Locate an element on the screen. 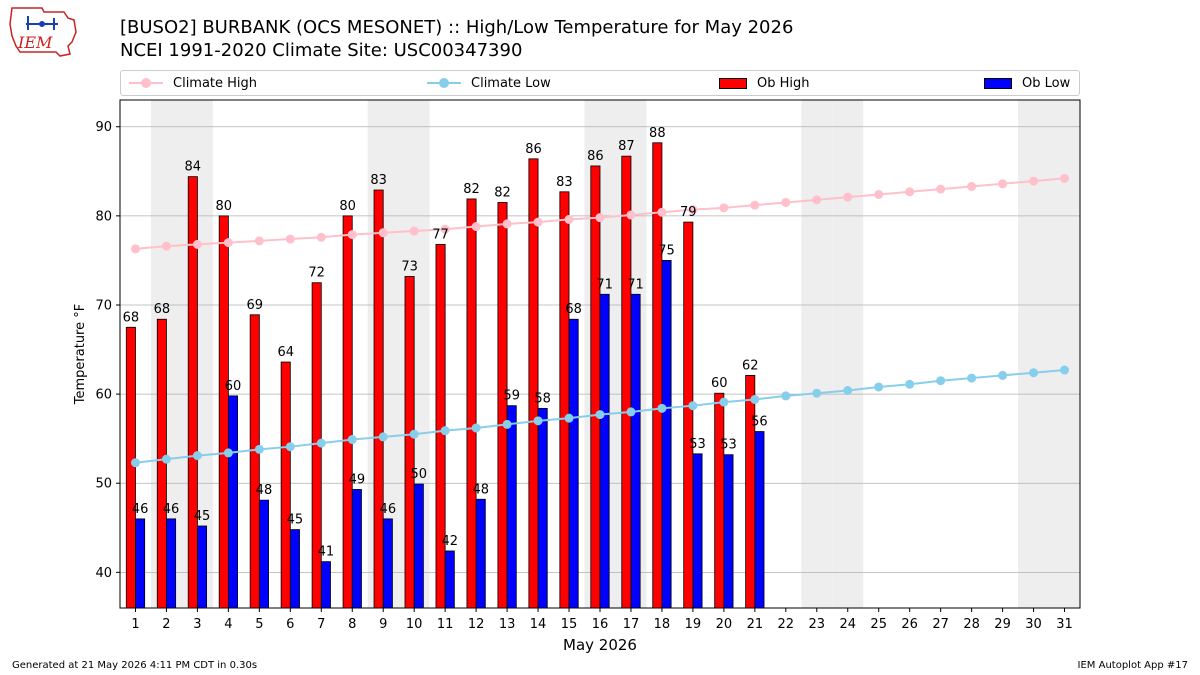  ob-low-label: 48 is located at coordinates (264, 490).